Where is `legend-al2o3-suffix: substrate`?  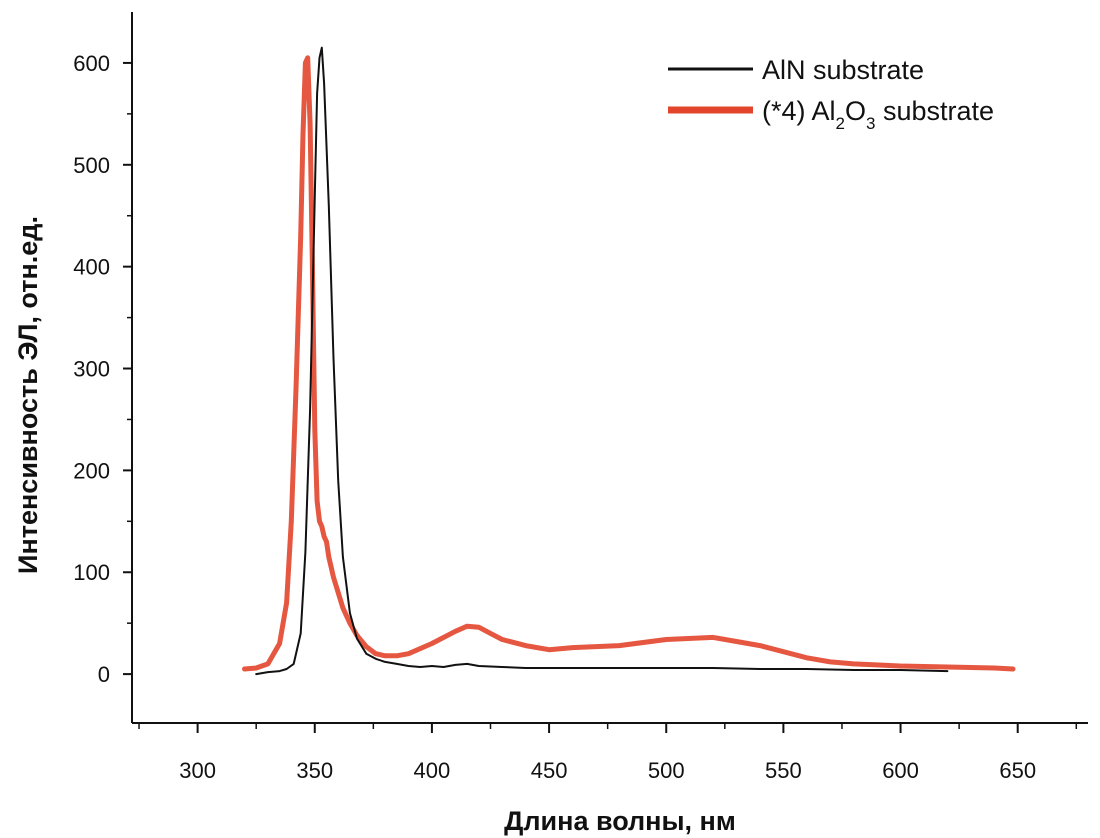
legend-al2o3-suffix: substrate is located at coordinates (934, 111).